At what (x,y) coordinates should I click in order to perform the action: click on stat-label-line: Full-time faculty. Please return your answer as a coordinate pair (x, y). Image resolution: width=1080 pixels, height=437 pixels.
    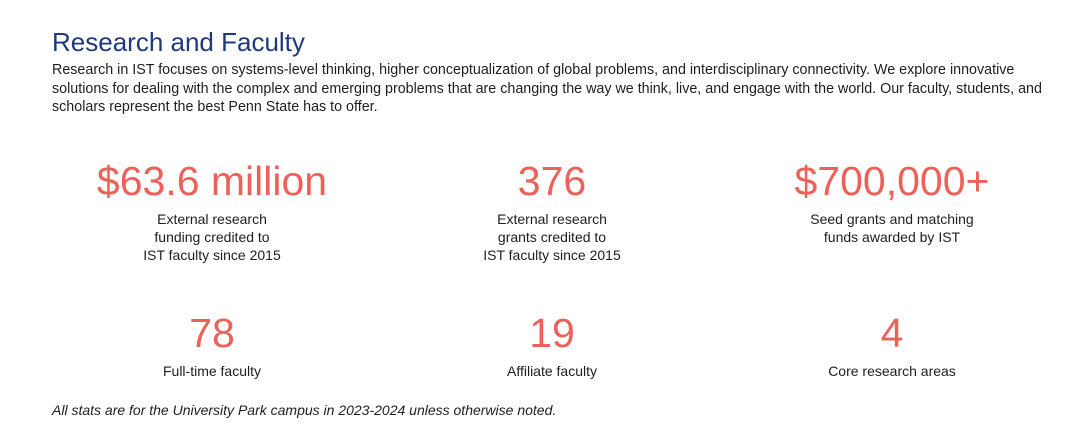
    Looking at the image, I should click on (212, 371).